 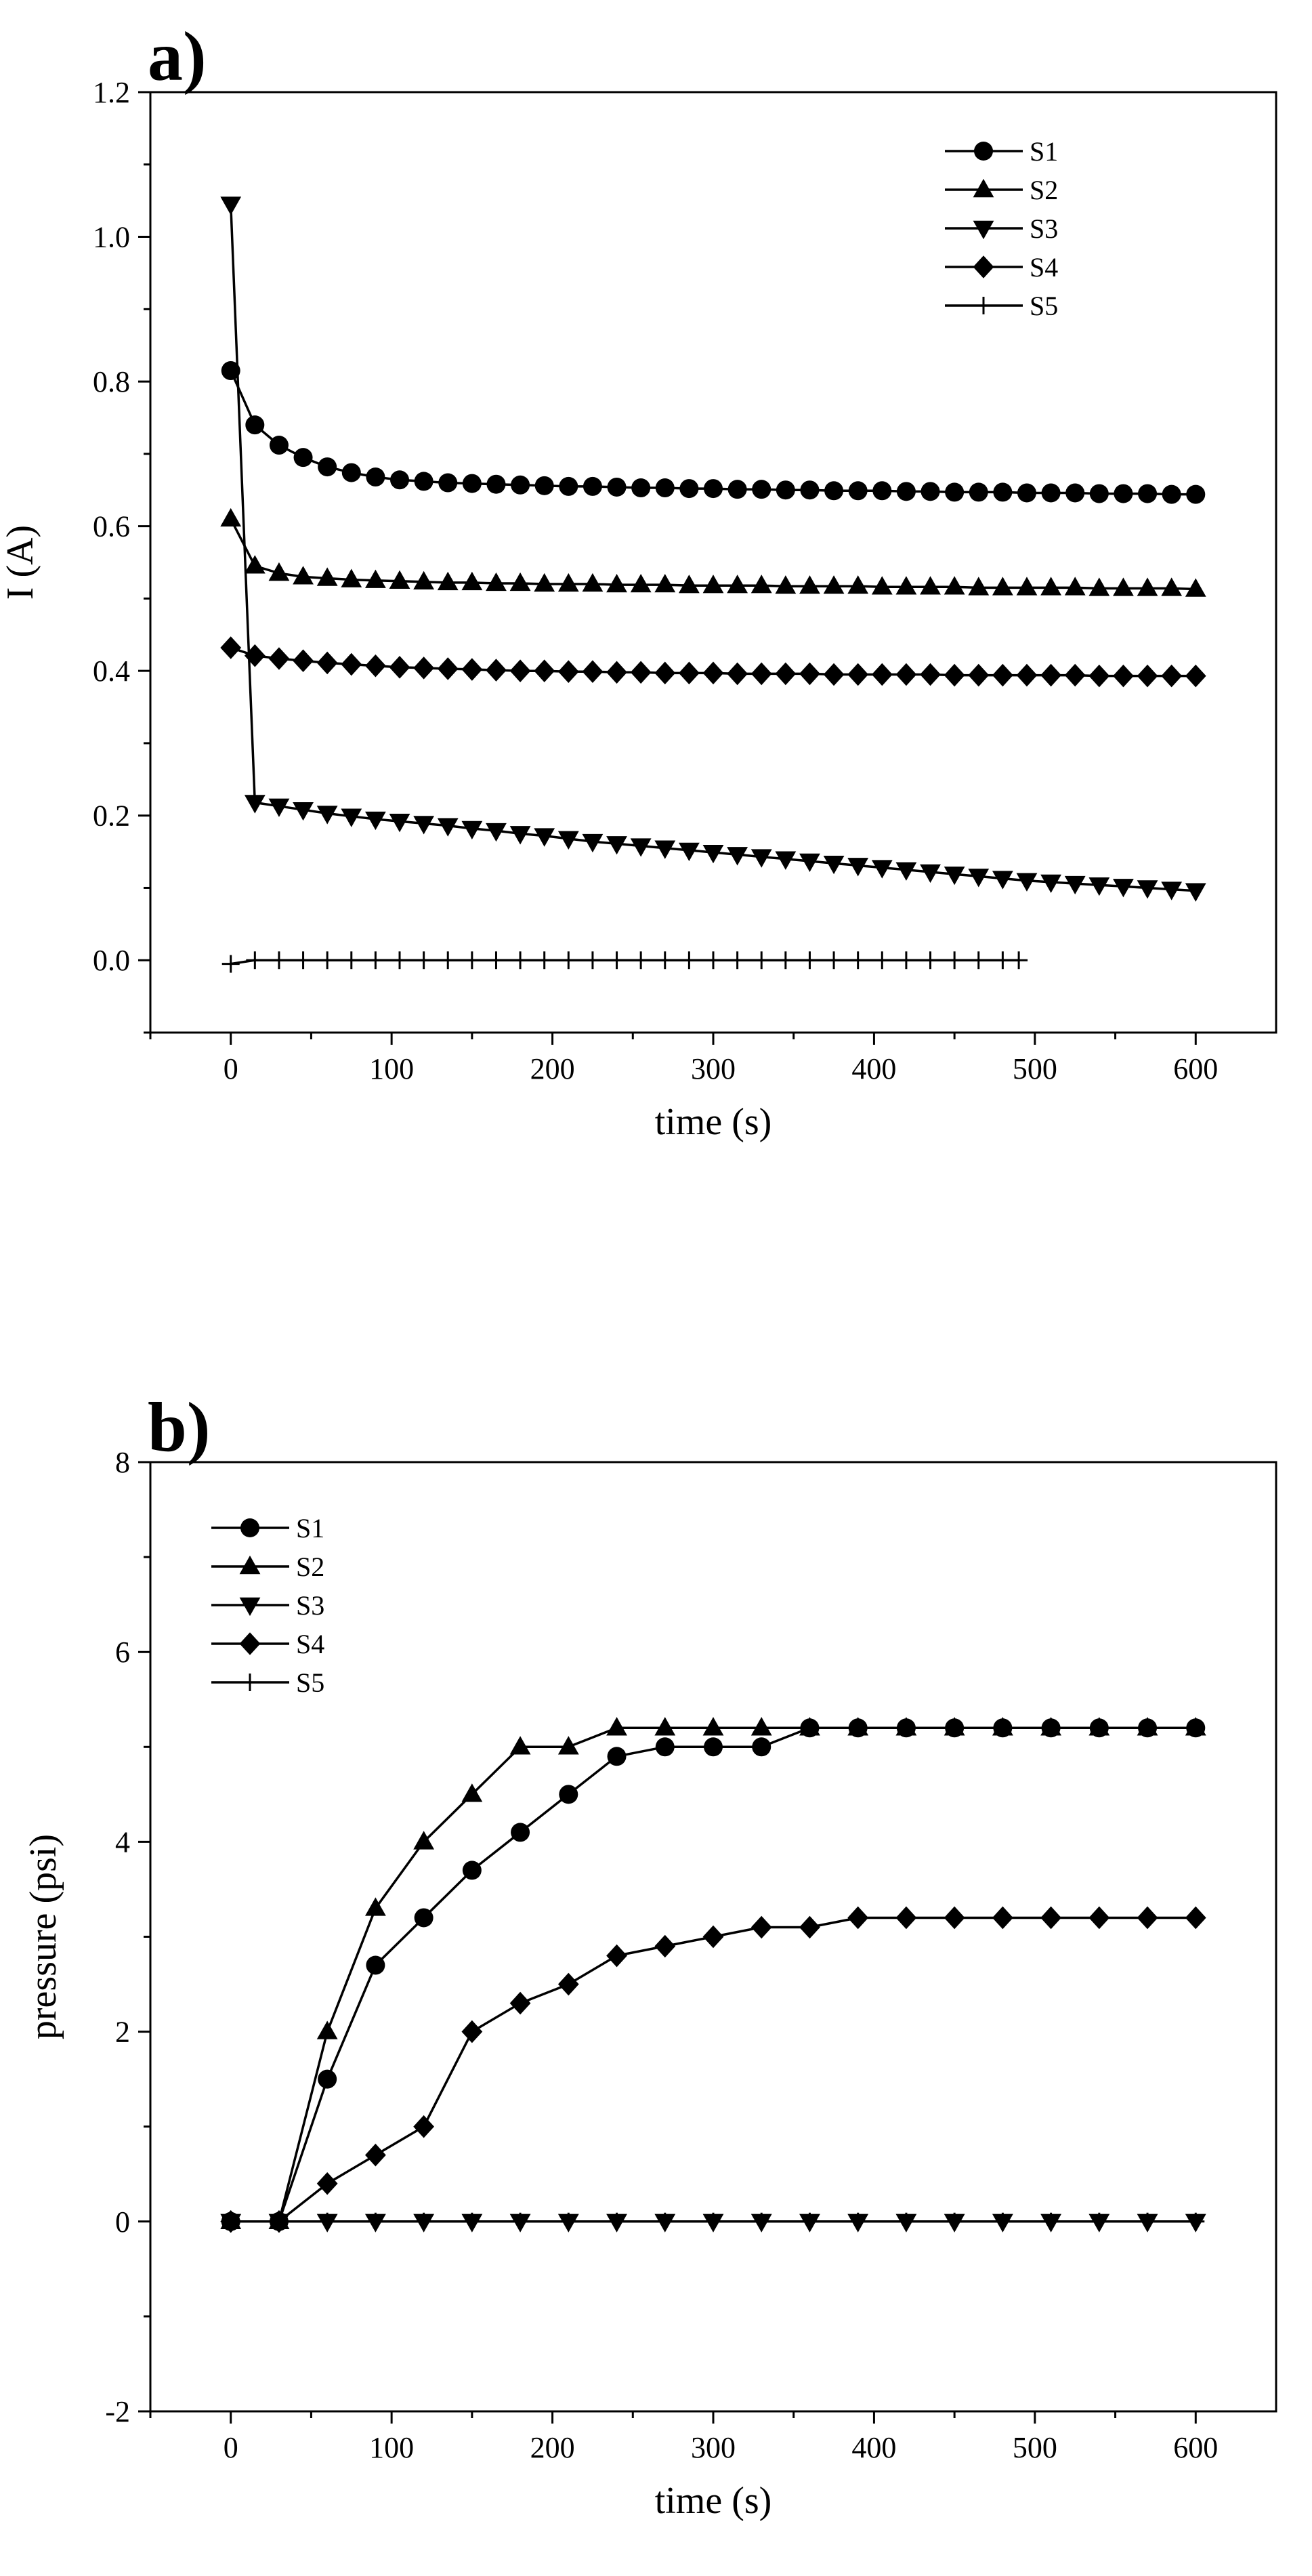 What do you see at coordinates (123, 2222) in the screenshot?
I see `y-tick-label: 0` at bounding box center [123, 2222].